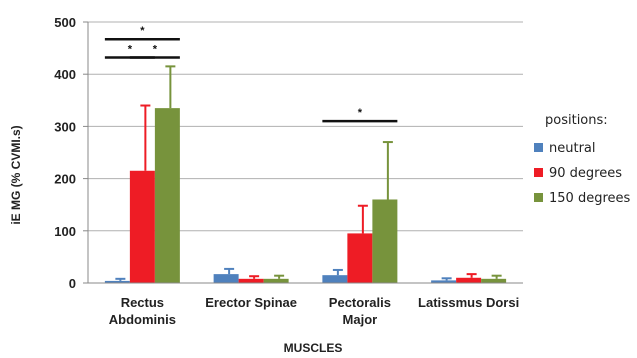 The image size is (637, 358). What do you see at coordinates (65, 153) in the screenshot?
I see `y-tick-labels: 0 100 200 300 400 500` at bounding box center [65, 153].